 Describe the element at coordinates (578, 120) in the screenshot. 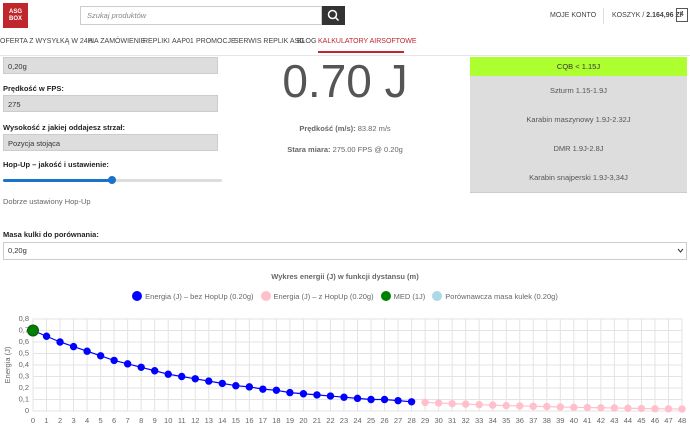

I see `class-row: Karabin maszynowy 1.9J-2.32J` at that location.